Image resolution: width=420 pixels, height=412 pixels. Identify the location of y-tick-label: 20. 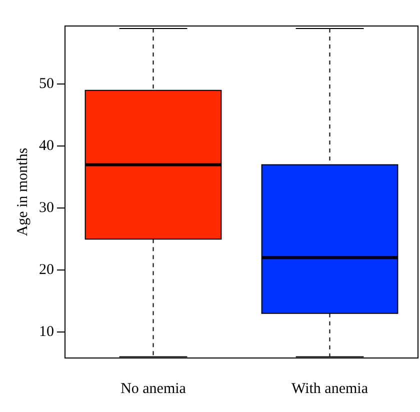
(46, 270).